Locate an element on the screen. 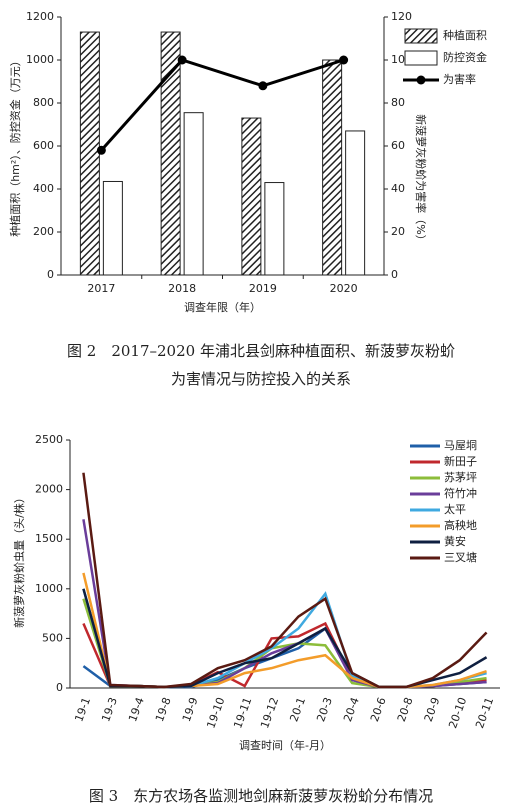 This screenshot has width=522, height=811. legend-label: 新田子 is located at coordinates (460, 461).